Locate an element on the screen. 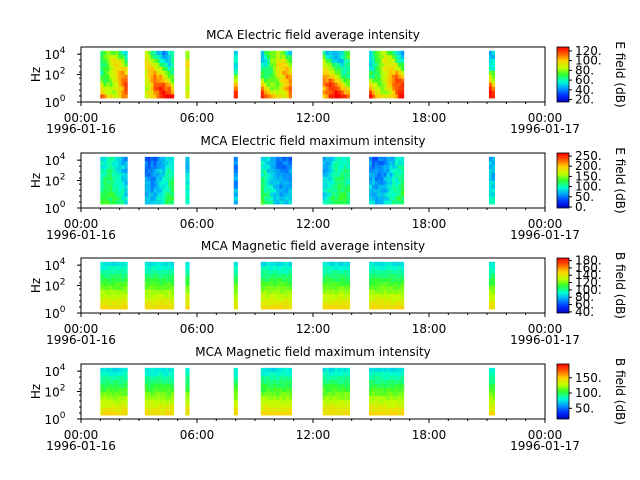 The height and width of the screenshot is (480, 640). x-tick-label: 00:00 is located at coordinates (81, 435).